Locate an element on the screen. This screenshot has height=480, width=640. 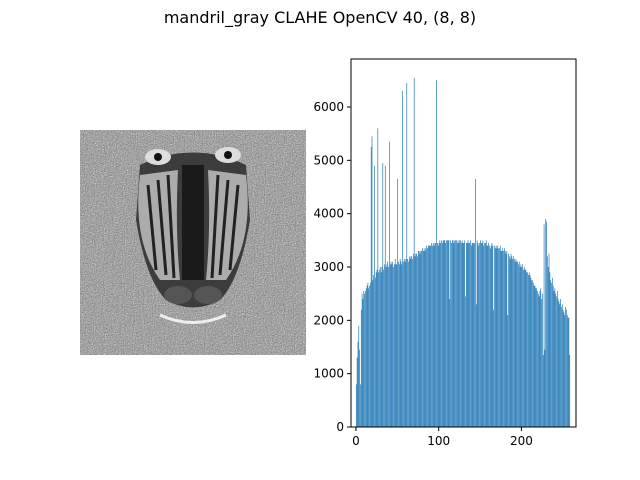
x-tick-label: 0 is located at coordinates (356, 441).